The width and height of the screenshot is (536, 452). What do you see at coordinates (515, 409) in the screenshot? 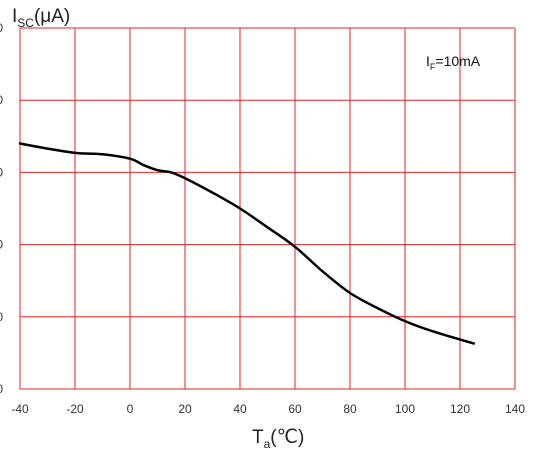
I see `x-tick-label: 140` at bounding box center [515, 409].